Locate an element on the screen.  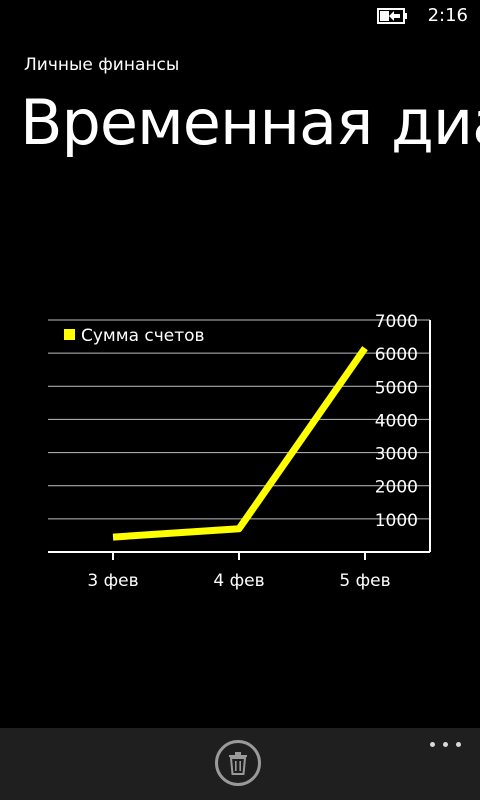
status-bar: 2:16 is located at coordinates (240, 16).